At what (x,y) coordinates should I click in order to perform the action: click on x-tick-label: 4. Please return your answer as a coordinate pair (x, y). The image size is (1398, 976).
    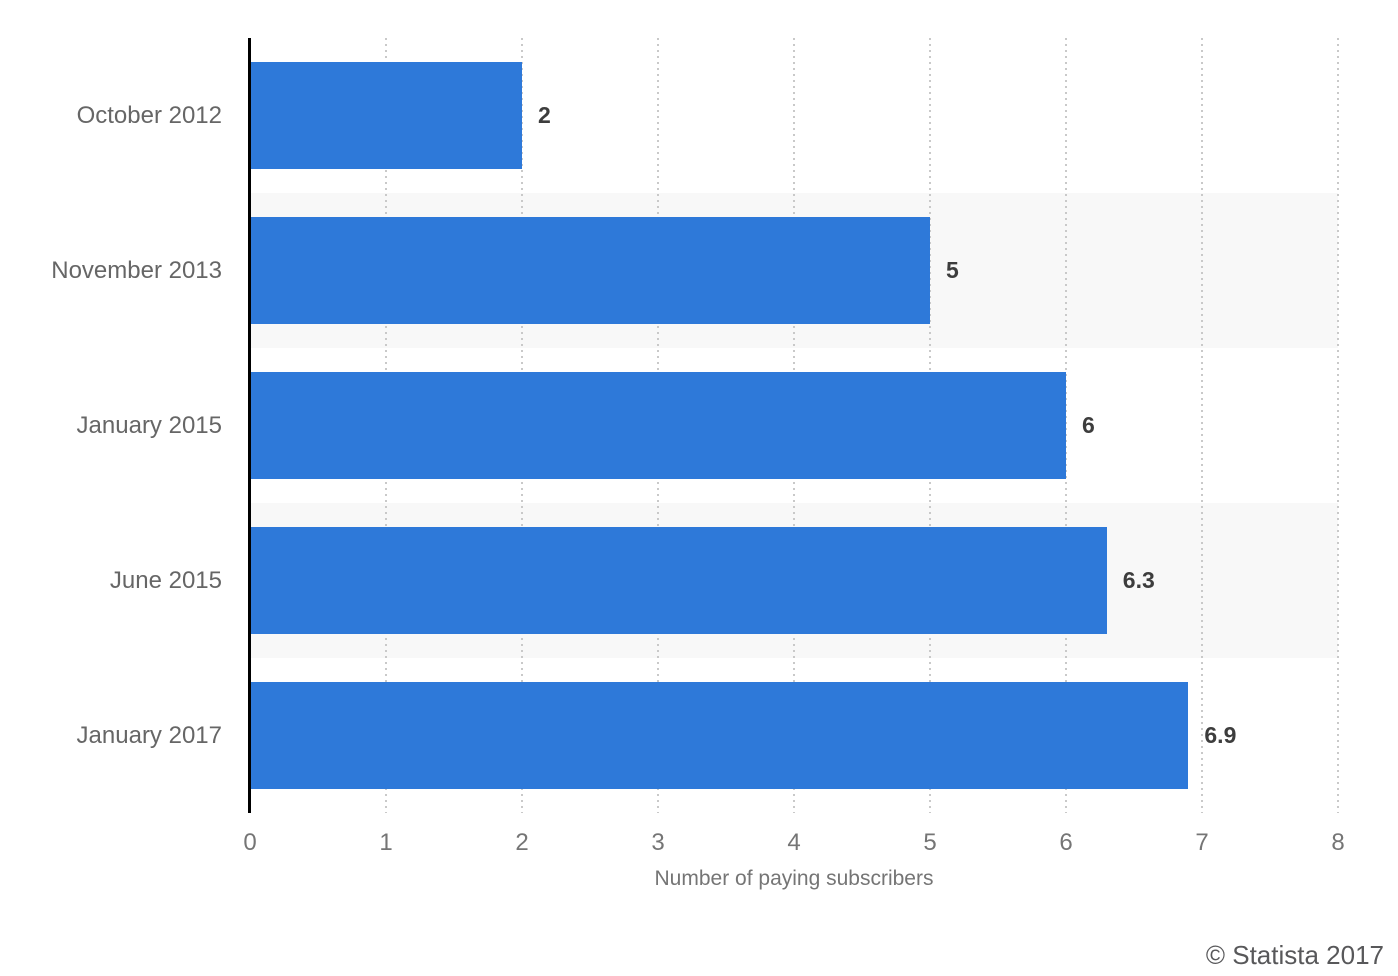
    Looking at the image, I should click on (794, 842).